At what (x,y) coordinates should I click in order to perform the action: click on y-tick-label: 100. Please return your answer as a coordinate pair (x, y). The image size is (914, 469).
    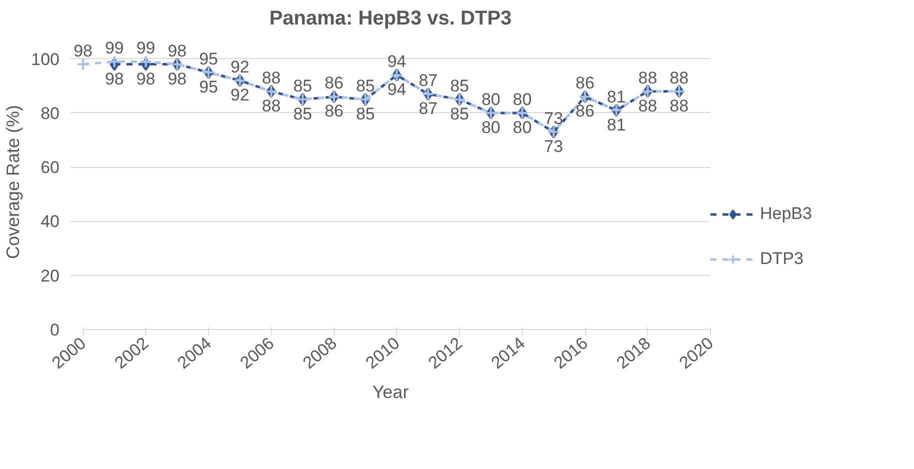
    Looking at the image, I should click on (45, 59).